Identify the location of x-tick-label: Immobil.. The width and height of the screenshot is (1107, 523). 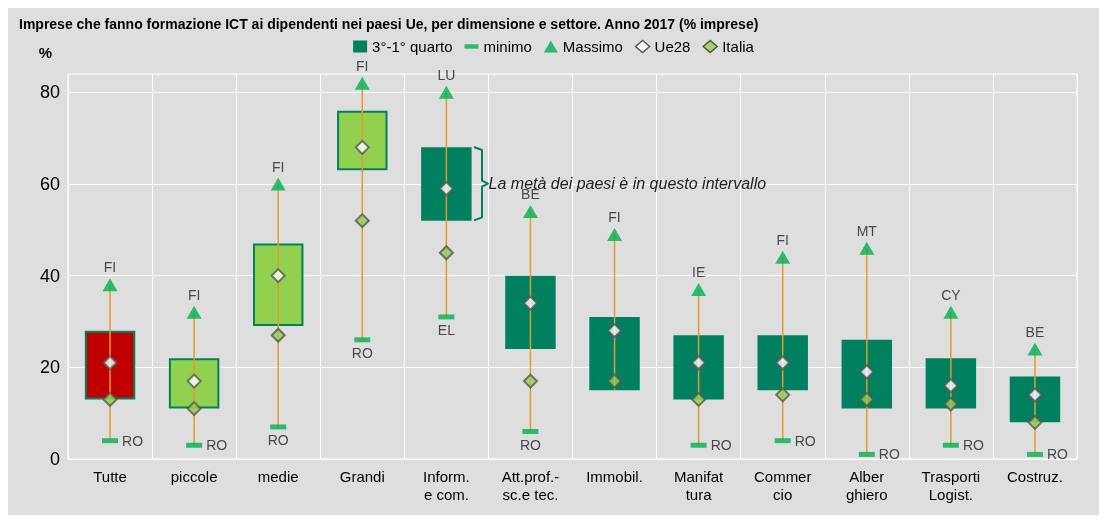
(614, 476).